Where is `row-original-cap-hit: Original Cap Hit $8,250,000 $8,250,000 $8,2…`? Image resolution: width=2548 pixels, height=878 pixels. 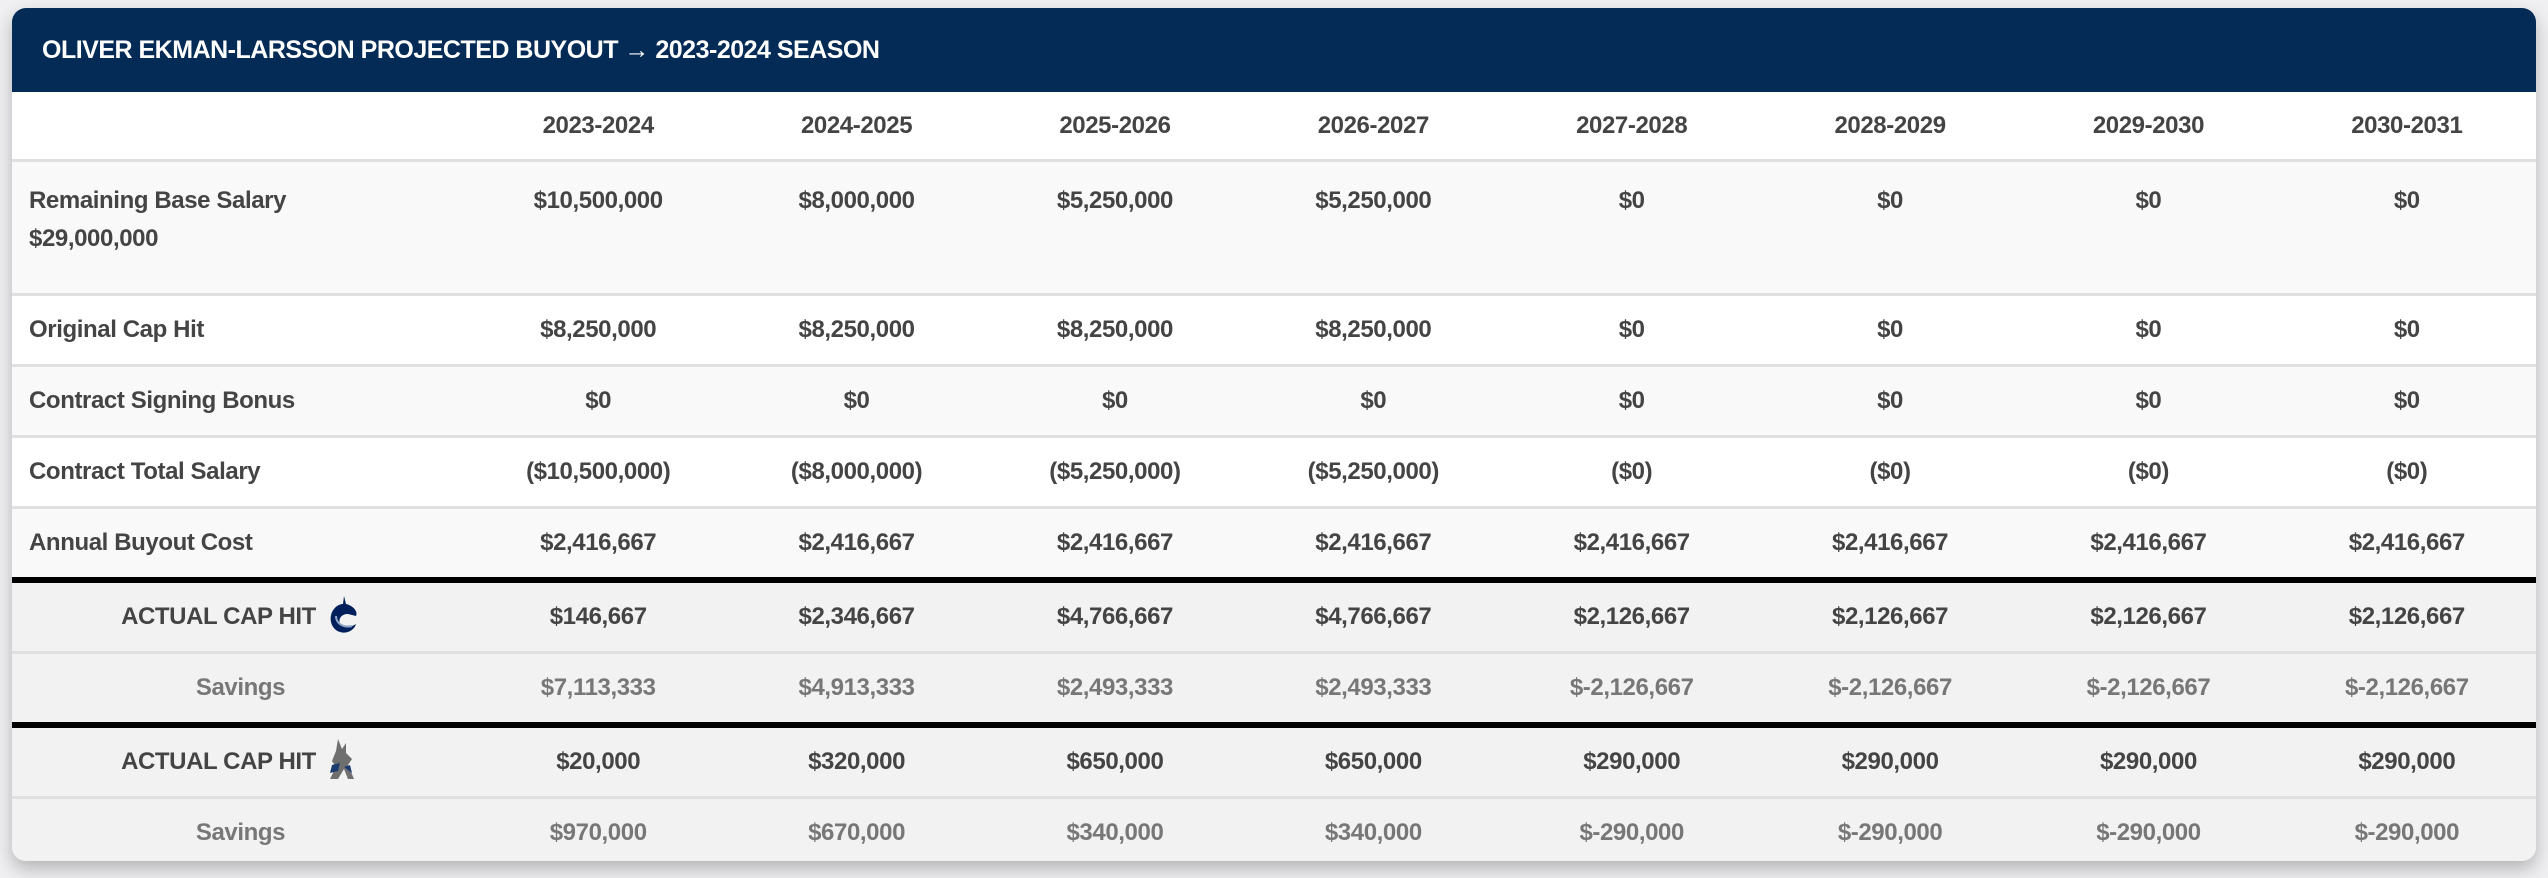
row-original-cap-hit: Original Cap Hit $8,250,000 $8,250,000 $8,2… is located at coordinates (1274, 330).